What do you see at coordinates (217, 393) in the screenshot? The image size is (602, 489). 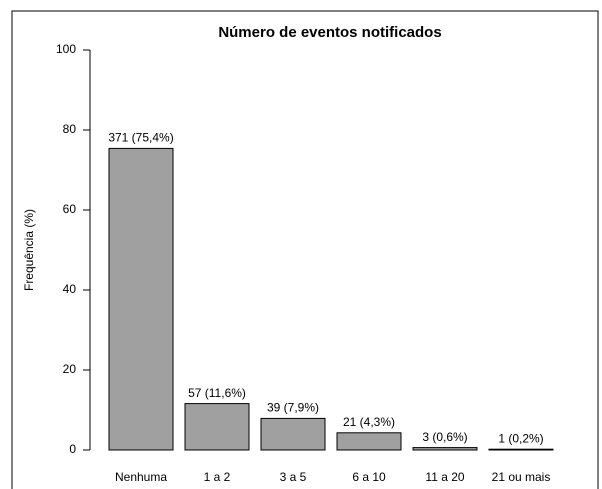 I see `value-label: 57 (11,6%)` at bounding box center [217, 393].